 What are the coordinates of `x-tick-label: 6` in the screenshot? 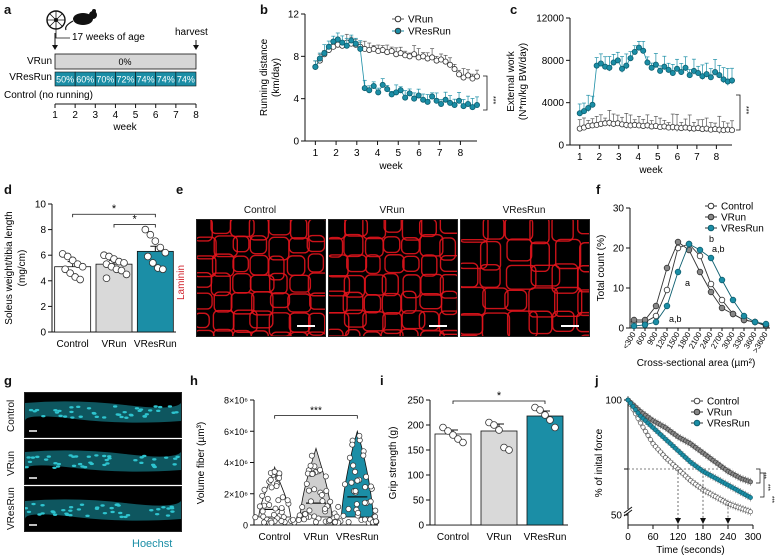 It's located at (678, 157).